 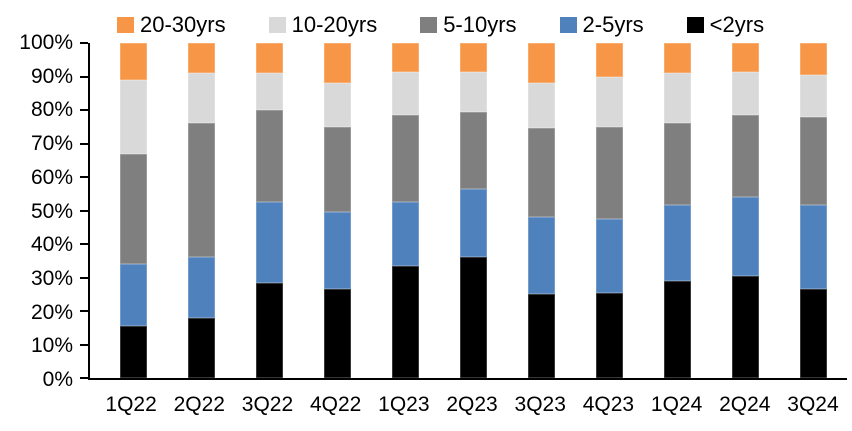 I want to click on x-axis-tick-label: 3Q22, so click(x=267, y=404).